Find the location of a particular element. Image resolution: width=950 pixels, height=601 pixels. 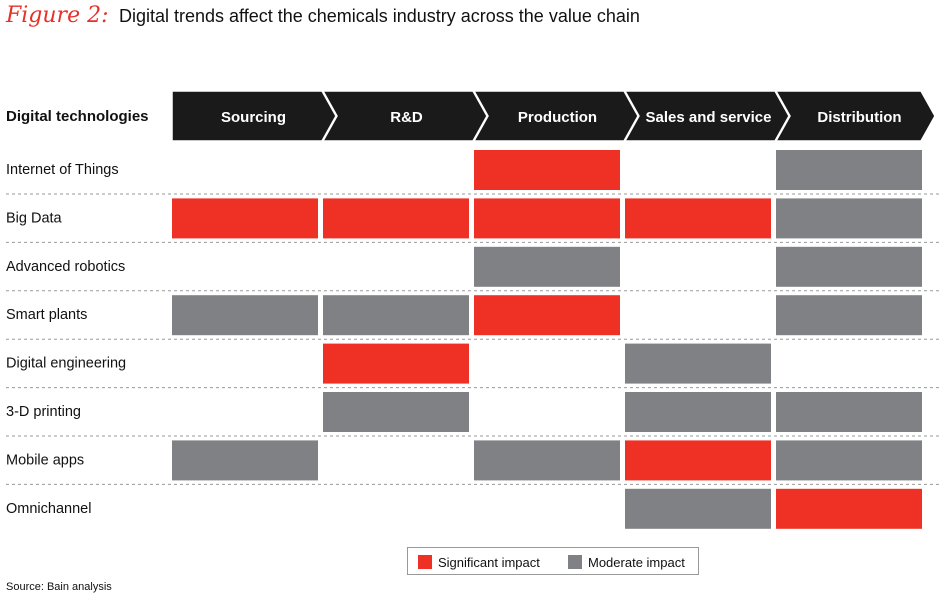

legend-item-significant: Significant impact is located at coordinates (479, 562).